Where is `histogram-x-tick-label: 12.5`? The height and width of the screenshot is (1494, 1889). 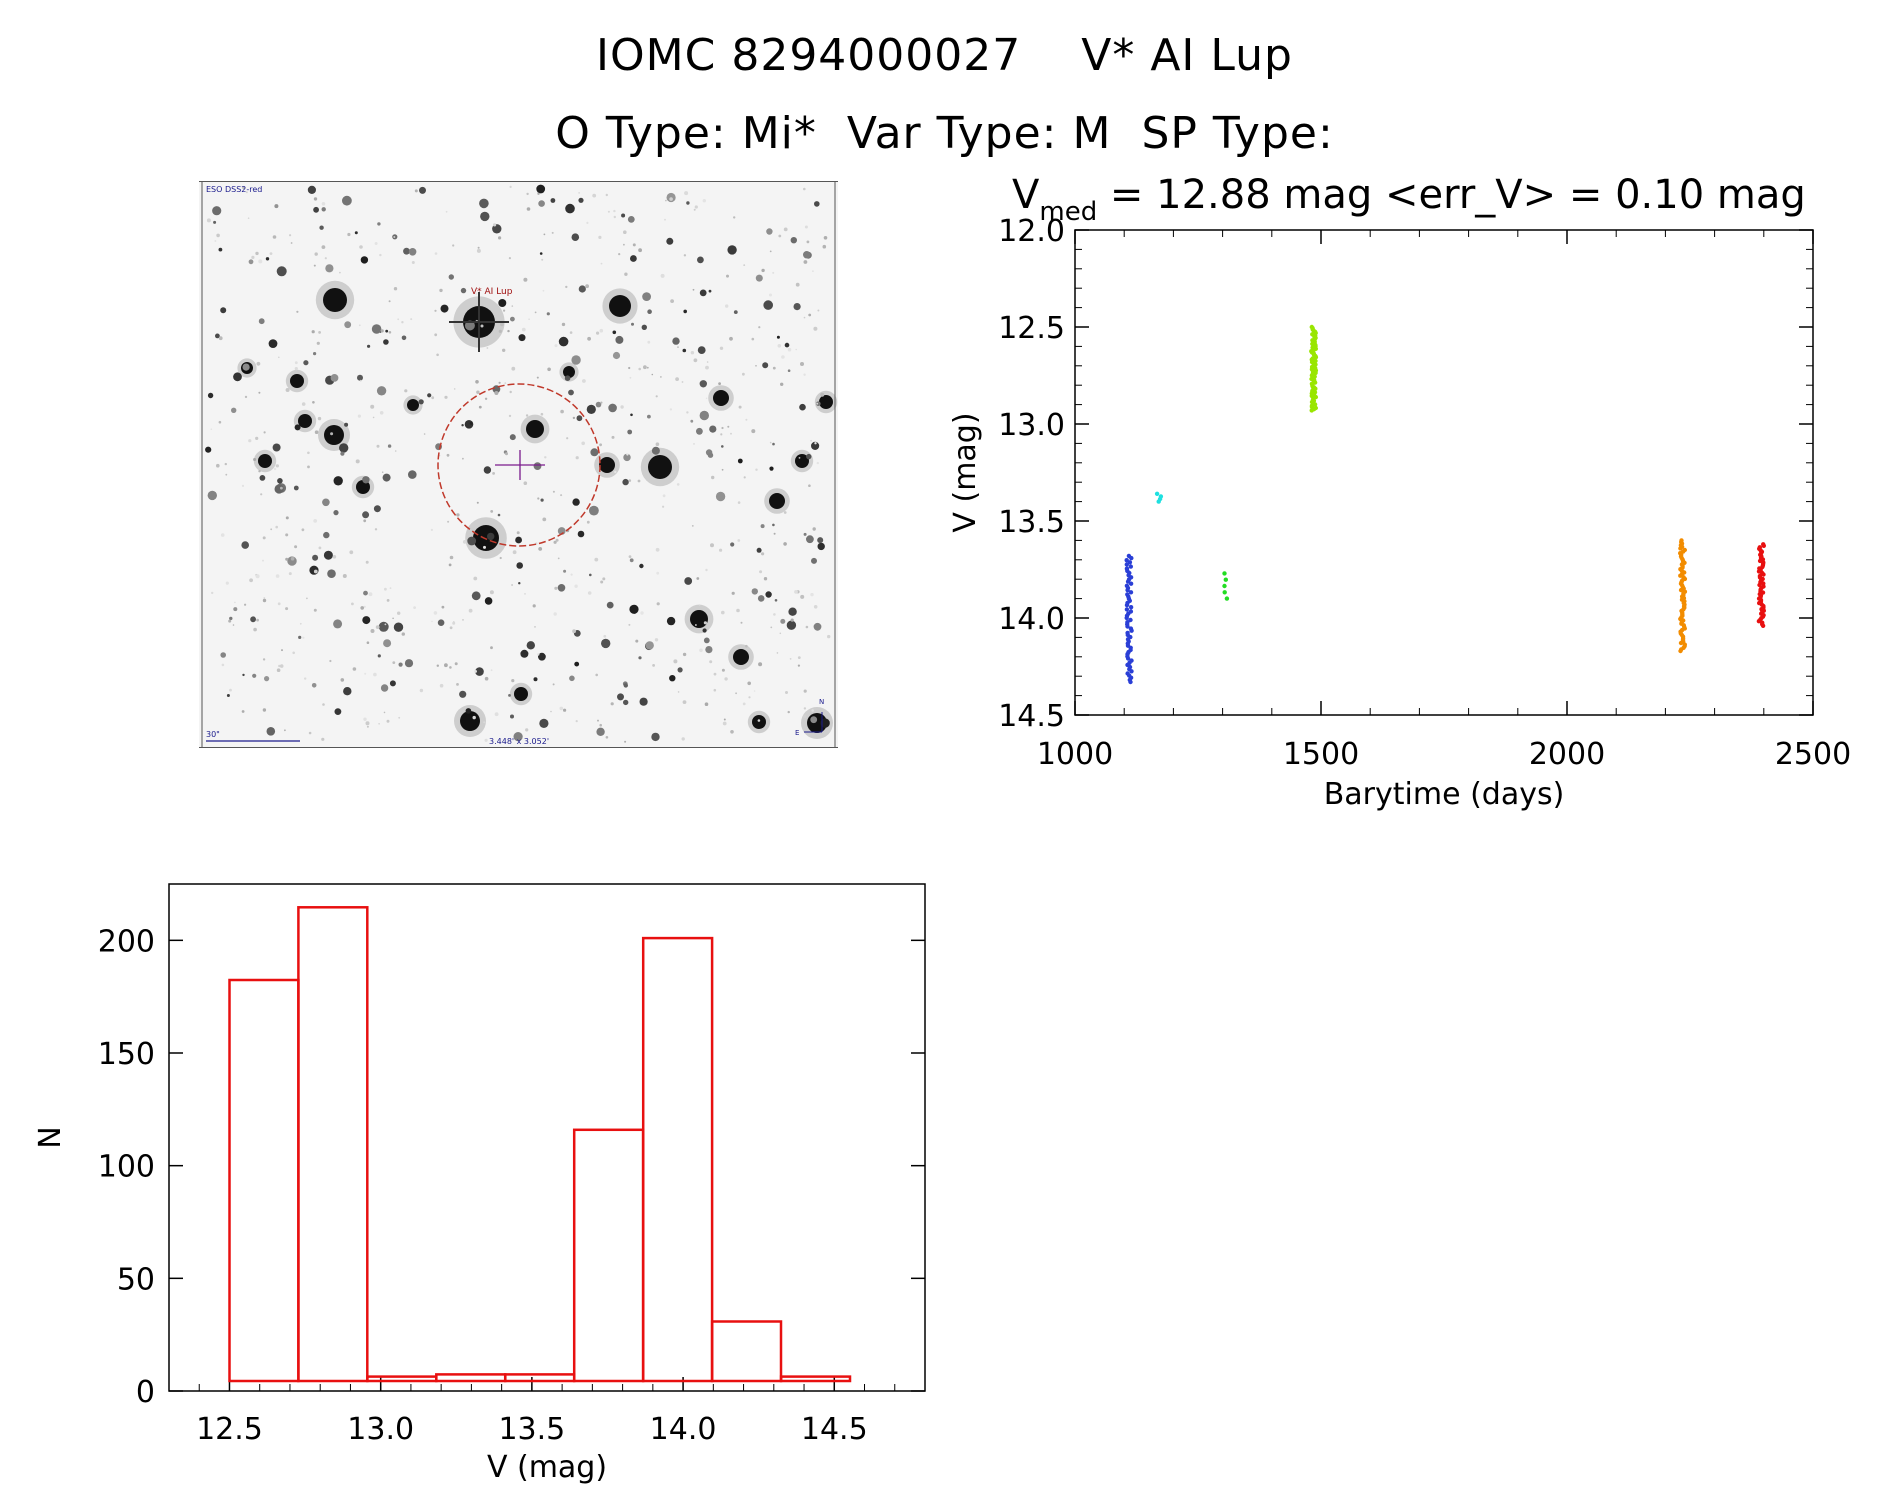
histogram-x-tick-label: 12.5 is located at coordinates (229, 1429).